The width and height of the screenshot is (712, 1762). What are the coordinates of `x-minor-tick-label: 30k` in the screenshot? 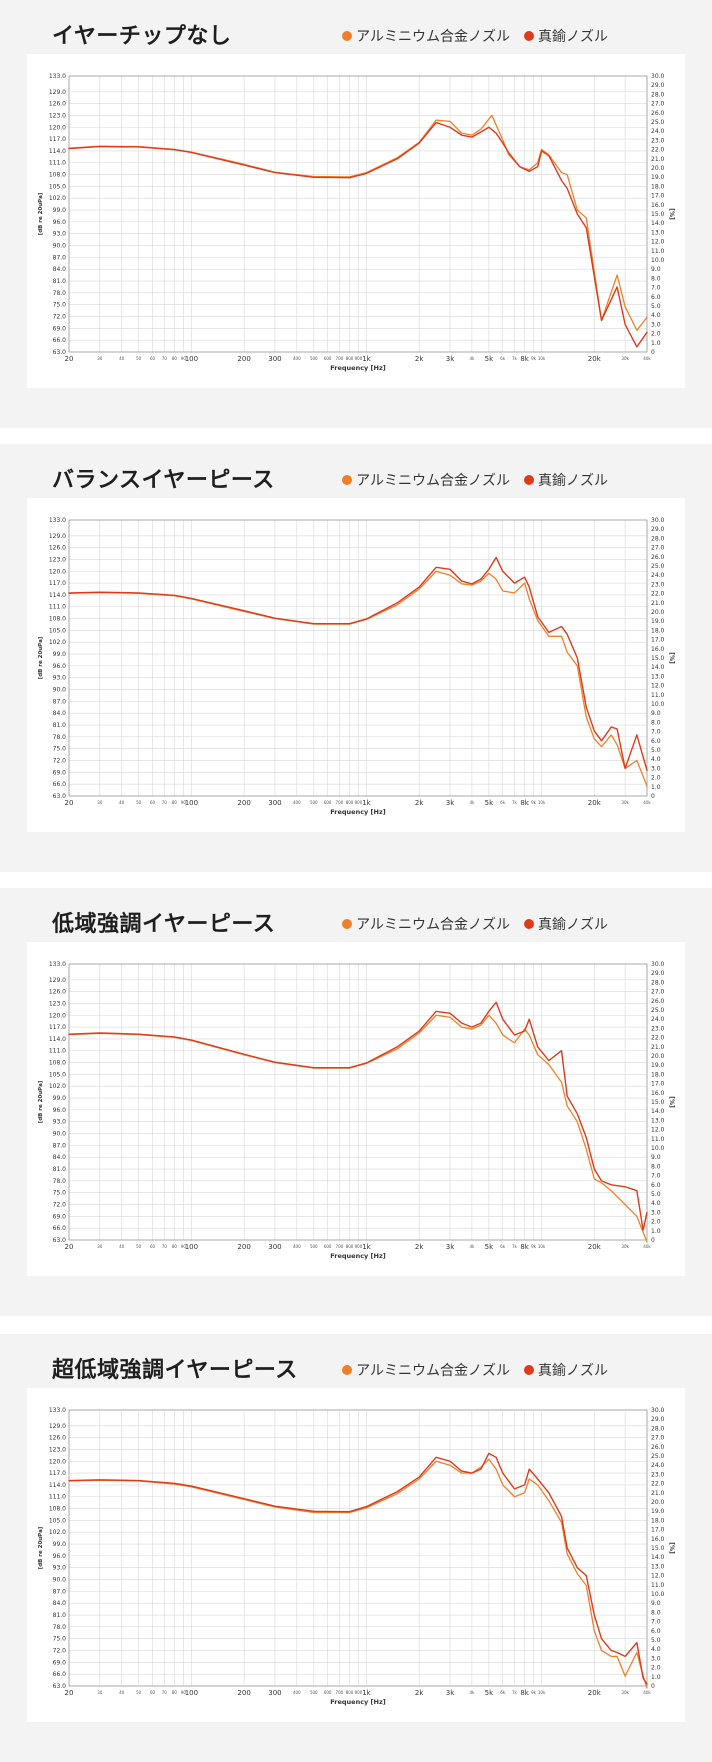 It's located at (625, 1246).